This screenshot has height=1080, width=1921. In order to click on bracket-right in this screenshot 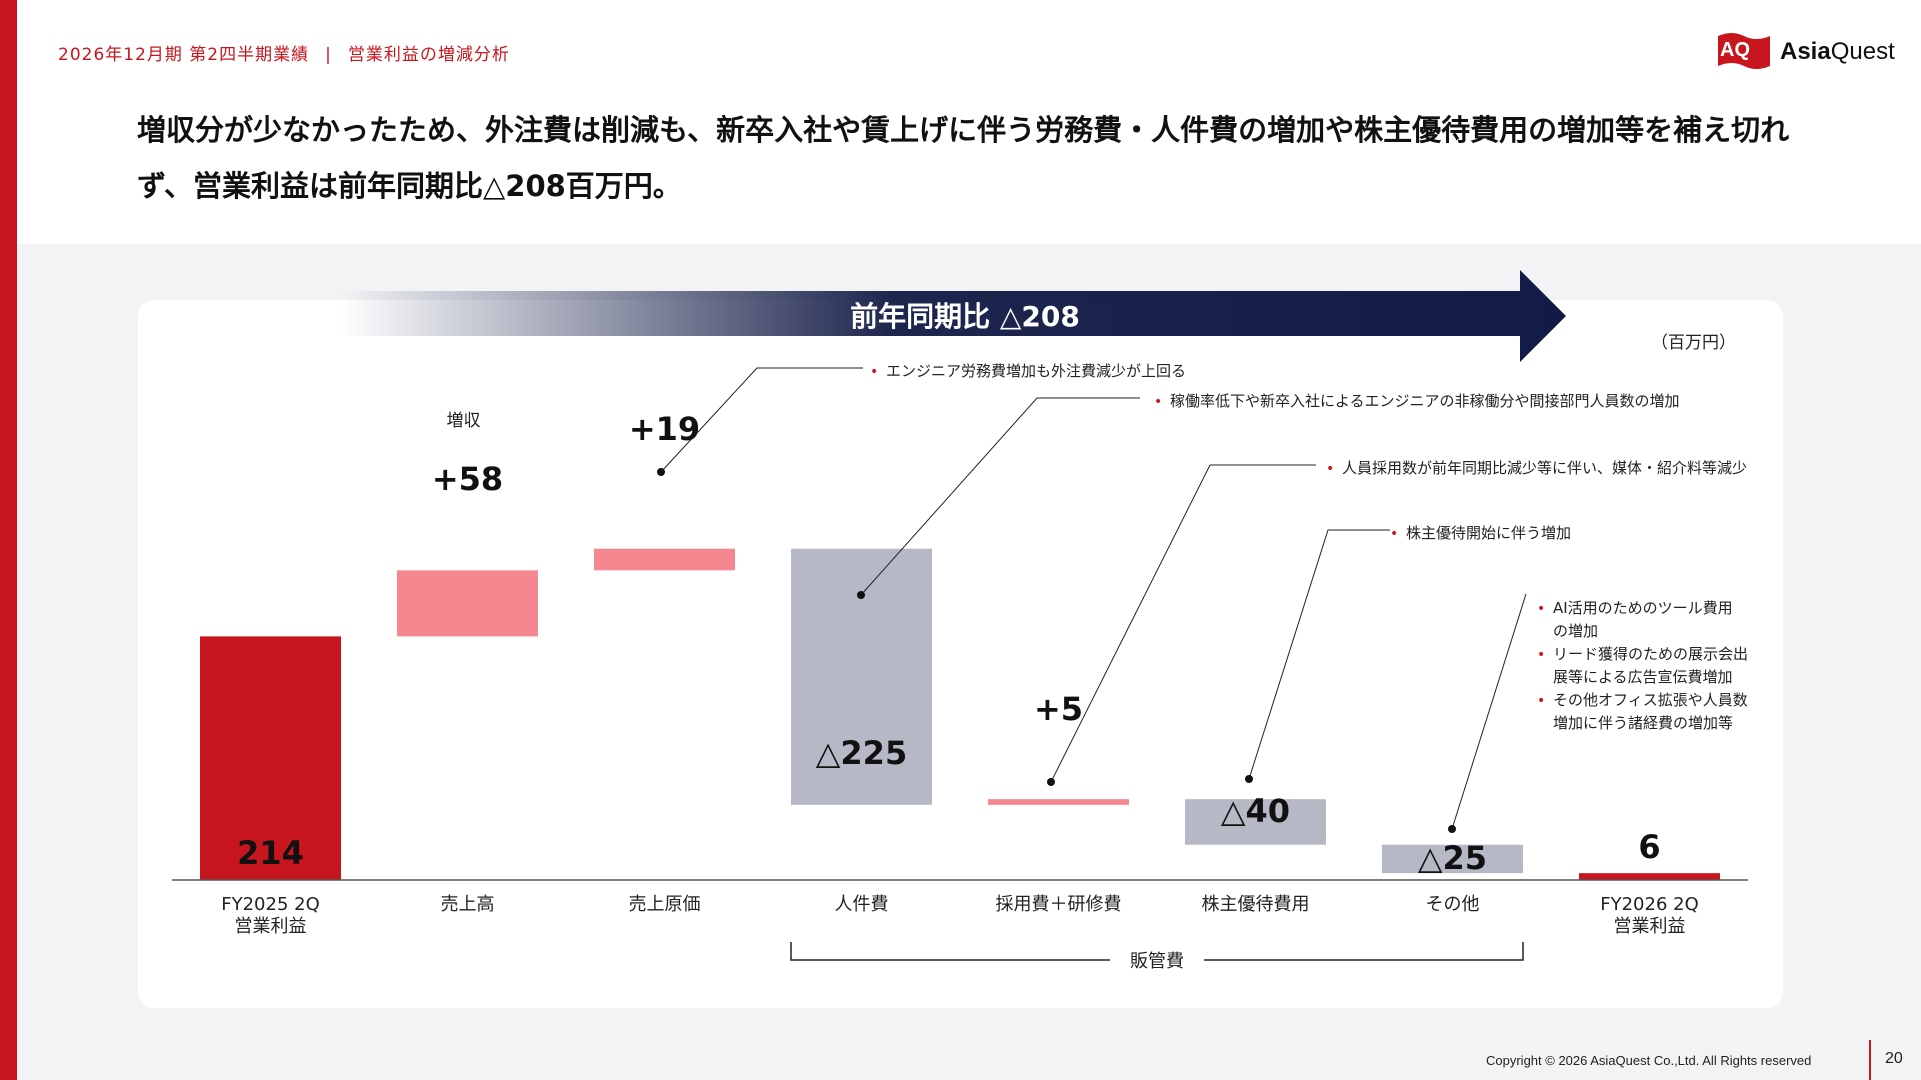, I will do `click(1364, 951)`.